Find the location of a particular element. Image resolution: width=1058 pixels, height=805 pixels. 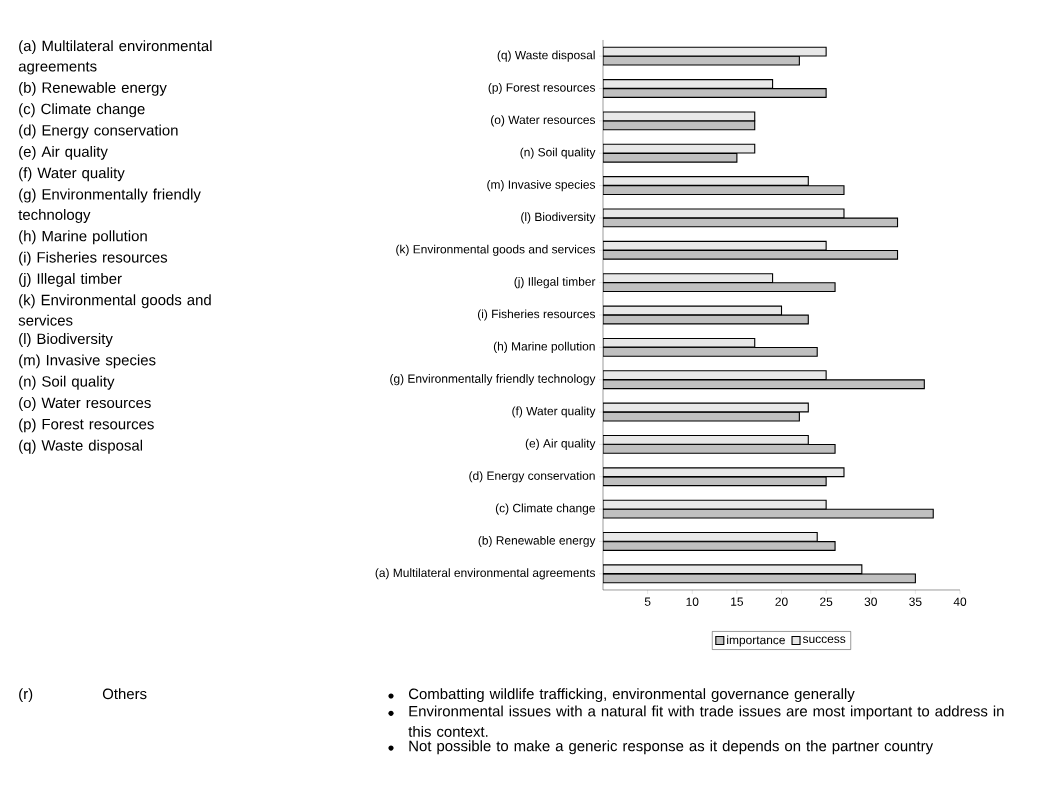

text: (l) Biodiversity is located at coordinates (66, 340).